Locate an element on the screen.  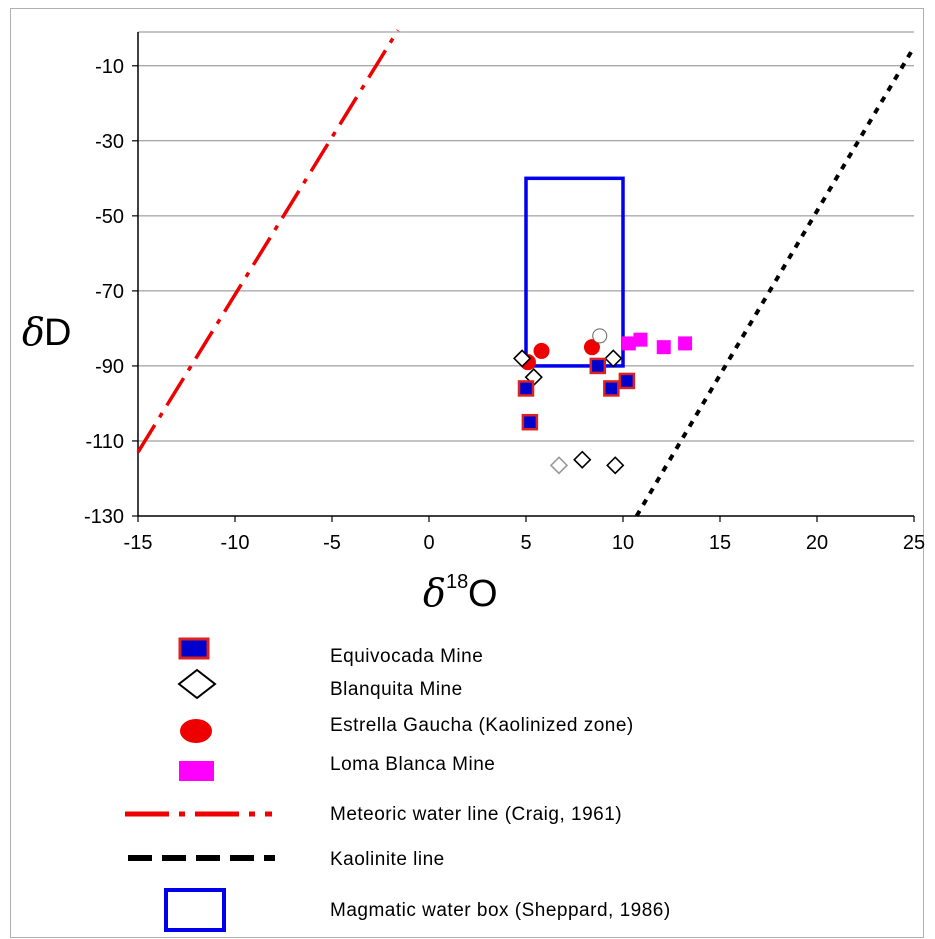
y-tick-label: -110 is located at coordinates (104, 442).